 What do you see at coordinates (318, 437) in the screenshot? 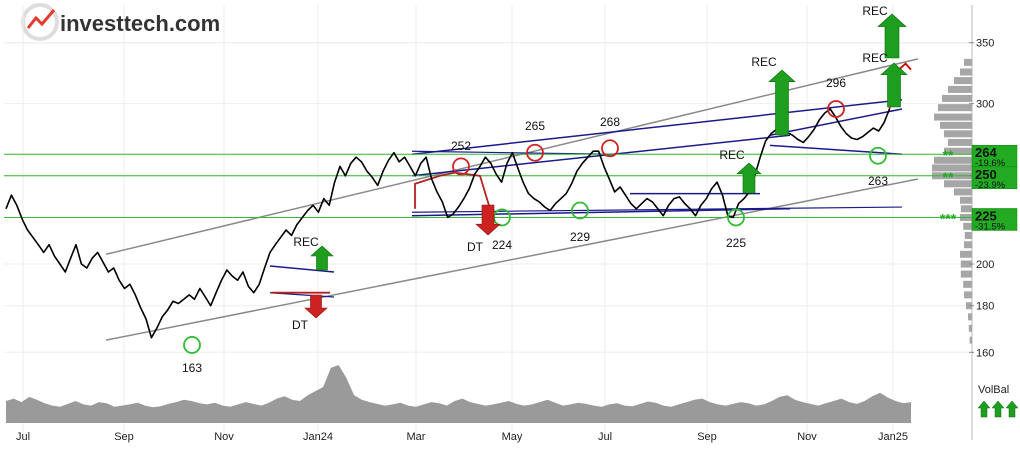
I see `x-tick-label: Jan24` at bounding box center [318, 437].